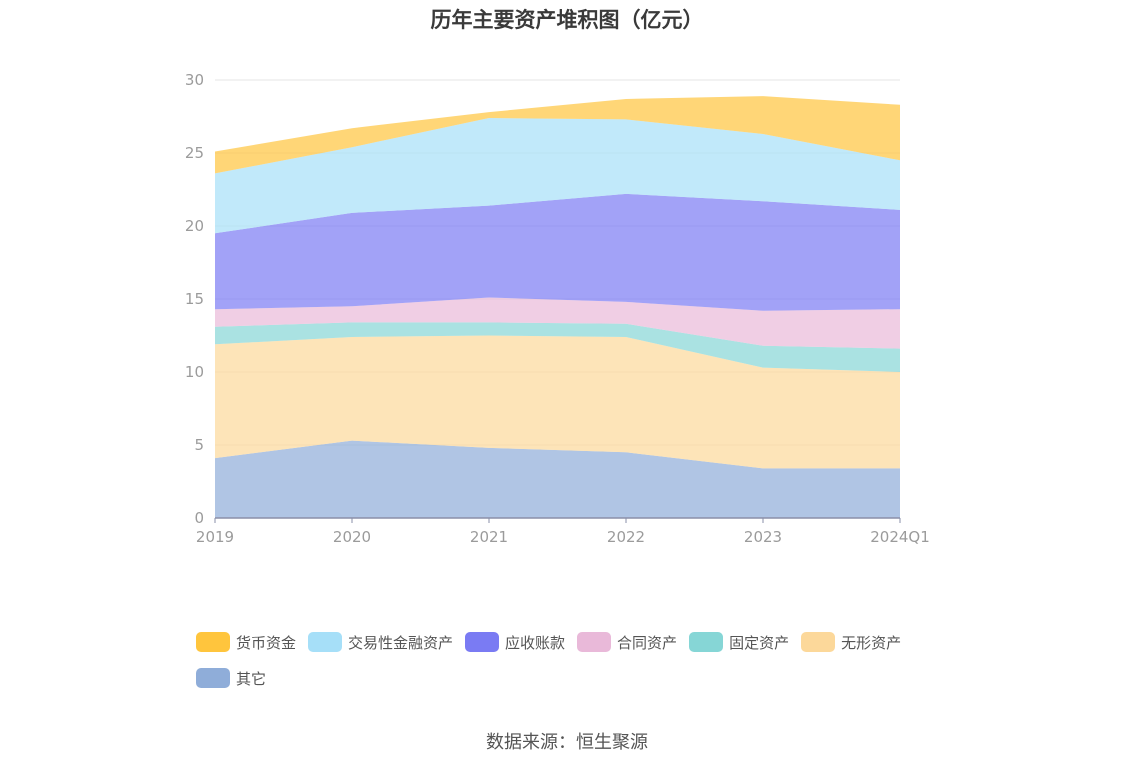  Describe the element at coordinates (352, 537) in the screenshot. I see `x-tick-label: 2020` at that location.